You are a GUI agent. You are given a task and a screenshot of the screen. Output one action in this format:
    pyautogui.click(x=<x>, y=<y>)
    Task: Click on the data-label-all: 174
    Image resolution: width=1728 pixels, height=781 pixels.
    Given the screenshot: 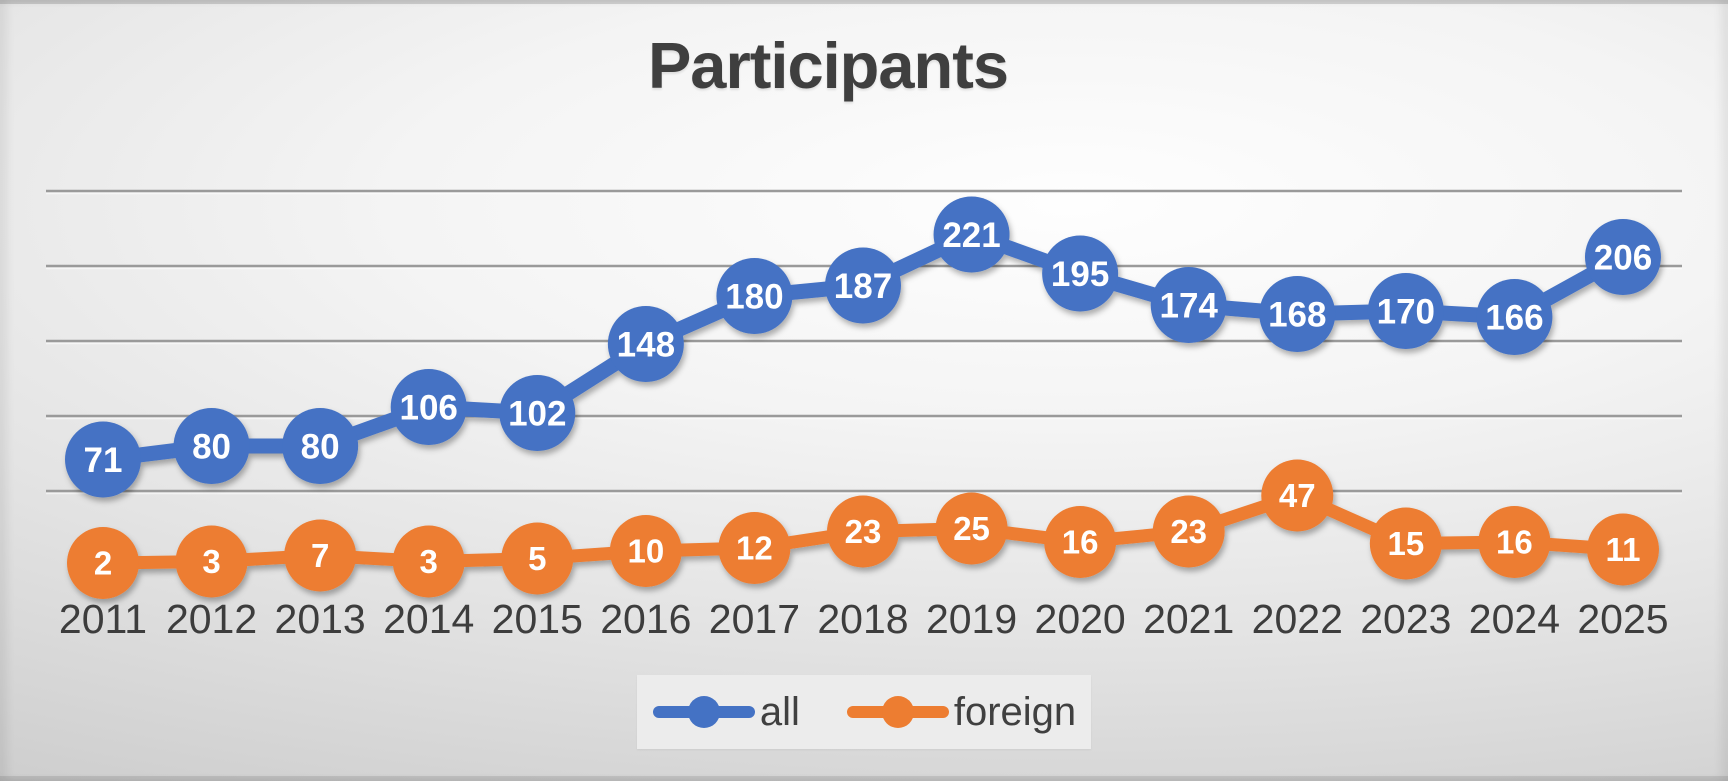 What is the action you would take?
    pyautogui.click(x=1188, y=305)
    